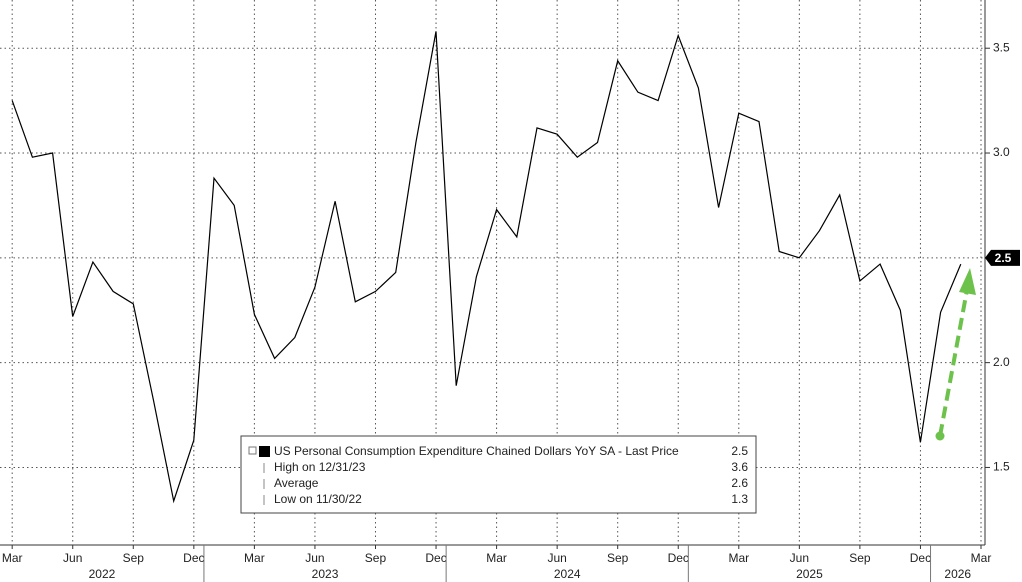 The image size is (1022, 582). What do you see at coordinates (320, 467) in the screenshot?
I see `legend-label: High on 12/31/23` at bounding box center [320, 467].